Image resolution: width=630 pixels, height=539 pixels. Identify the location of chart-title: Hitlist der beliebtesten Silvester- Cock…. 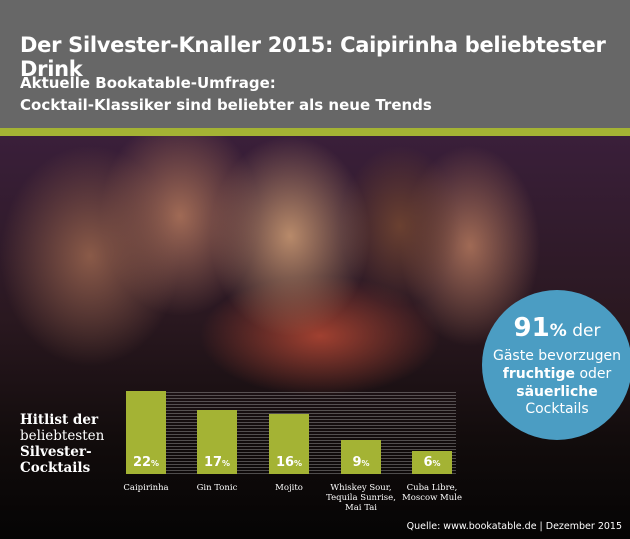
(62, 444).